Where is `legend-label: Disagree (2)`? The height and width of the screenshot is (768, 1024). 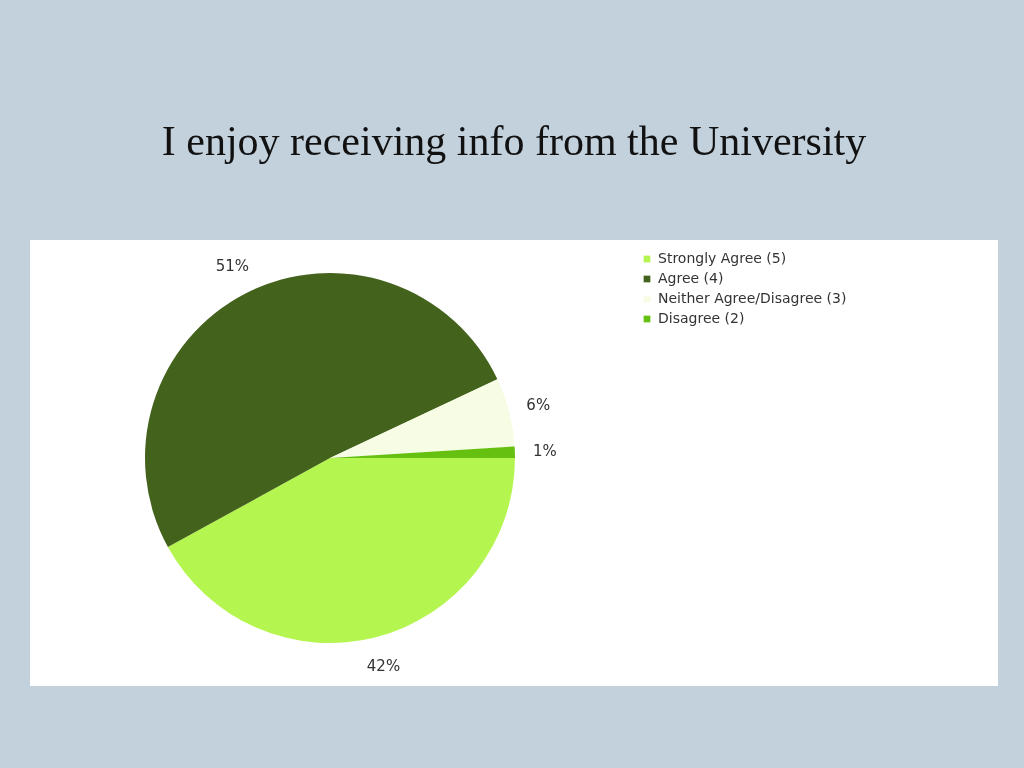
legend-label: Disagree (2) is located at coordinates (701, 318).